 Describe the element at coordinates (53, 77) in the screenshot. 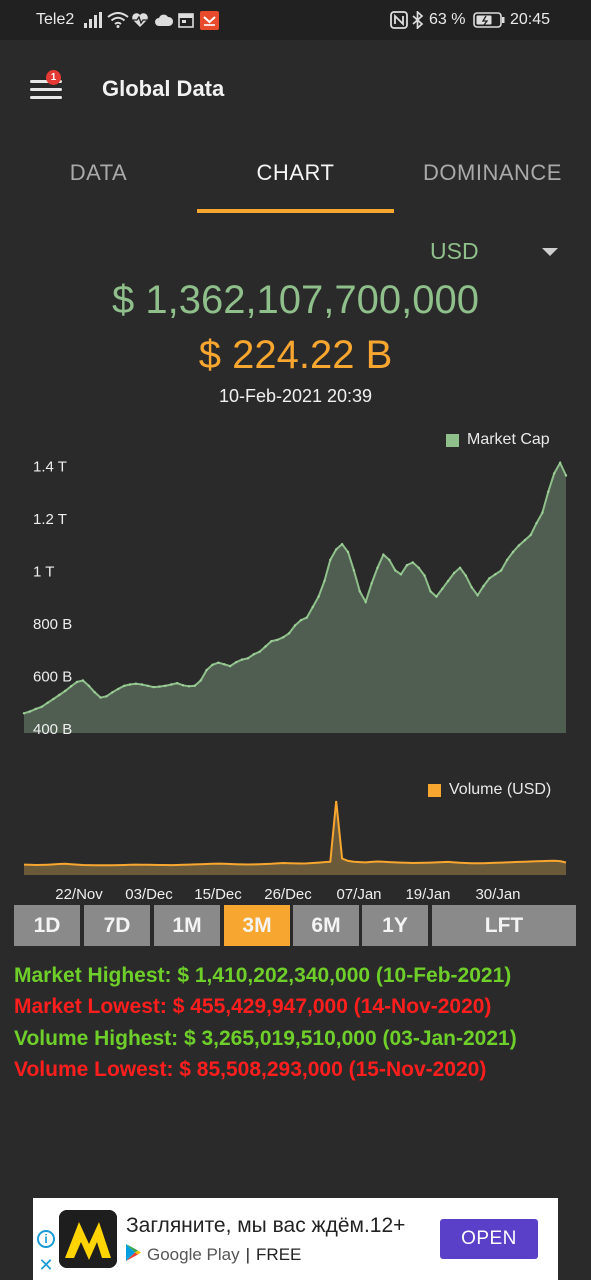

I see `notification-badge: 1` at that location.